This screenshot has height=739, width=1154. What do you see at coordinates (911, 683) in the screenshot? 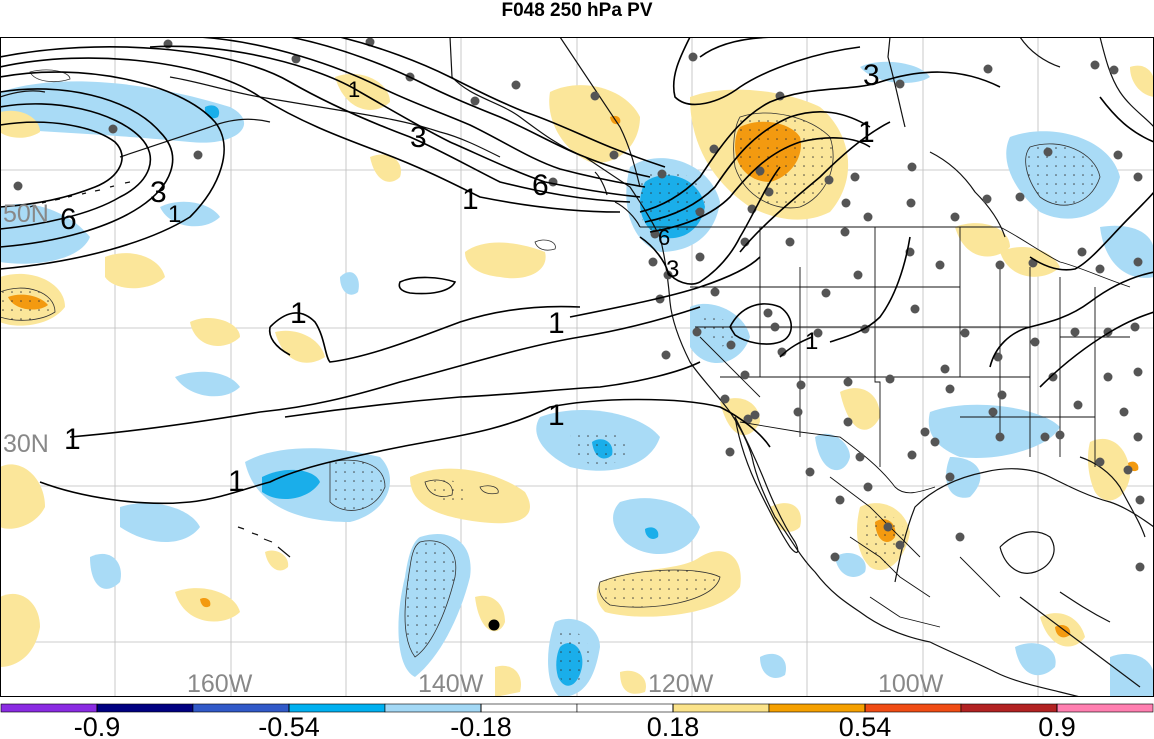
I see `lon-label-100w: 100W` at bounding box center [911, 683].